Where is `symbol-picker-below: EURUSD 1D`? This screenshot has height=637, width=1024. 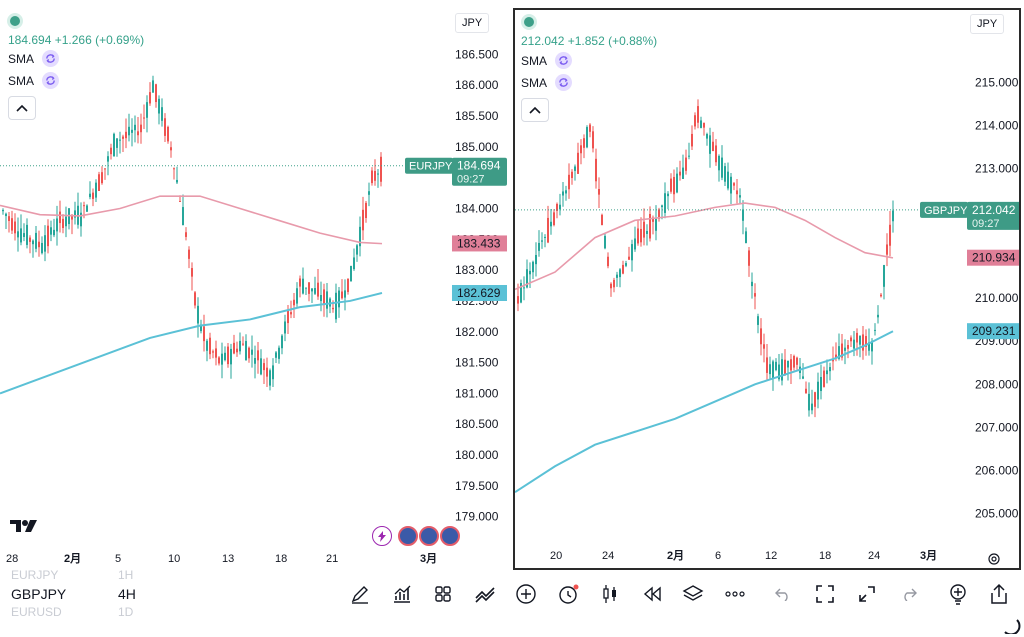
symbol-picker-below: EURUSD 1D is located at coordinates (72, 612).